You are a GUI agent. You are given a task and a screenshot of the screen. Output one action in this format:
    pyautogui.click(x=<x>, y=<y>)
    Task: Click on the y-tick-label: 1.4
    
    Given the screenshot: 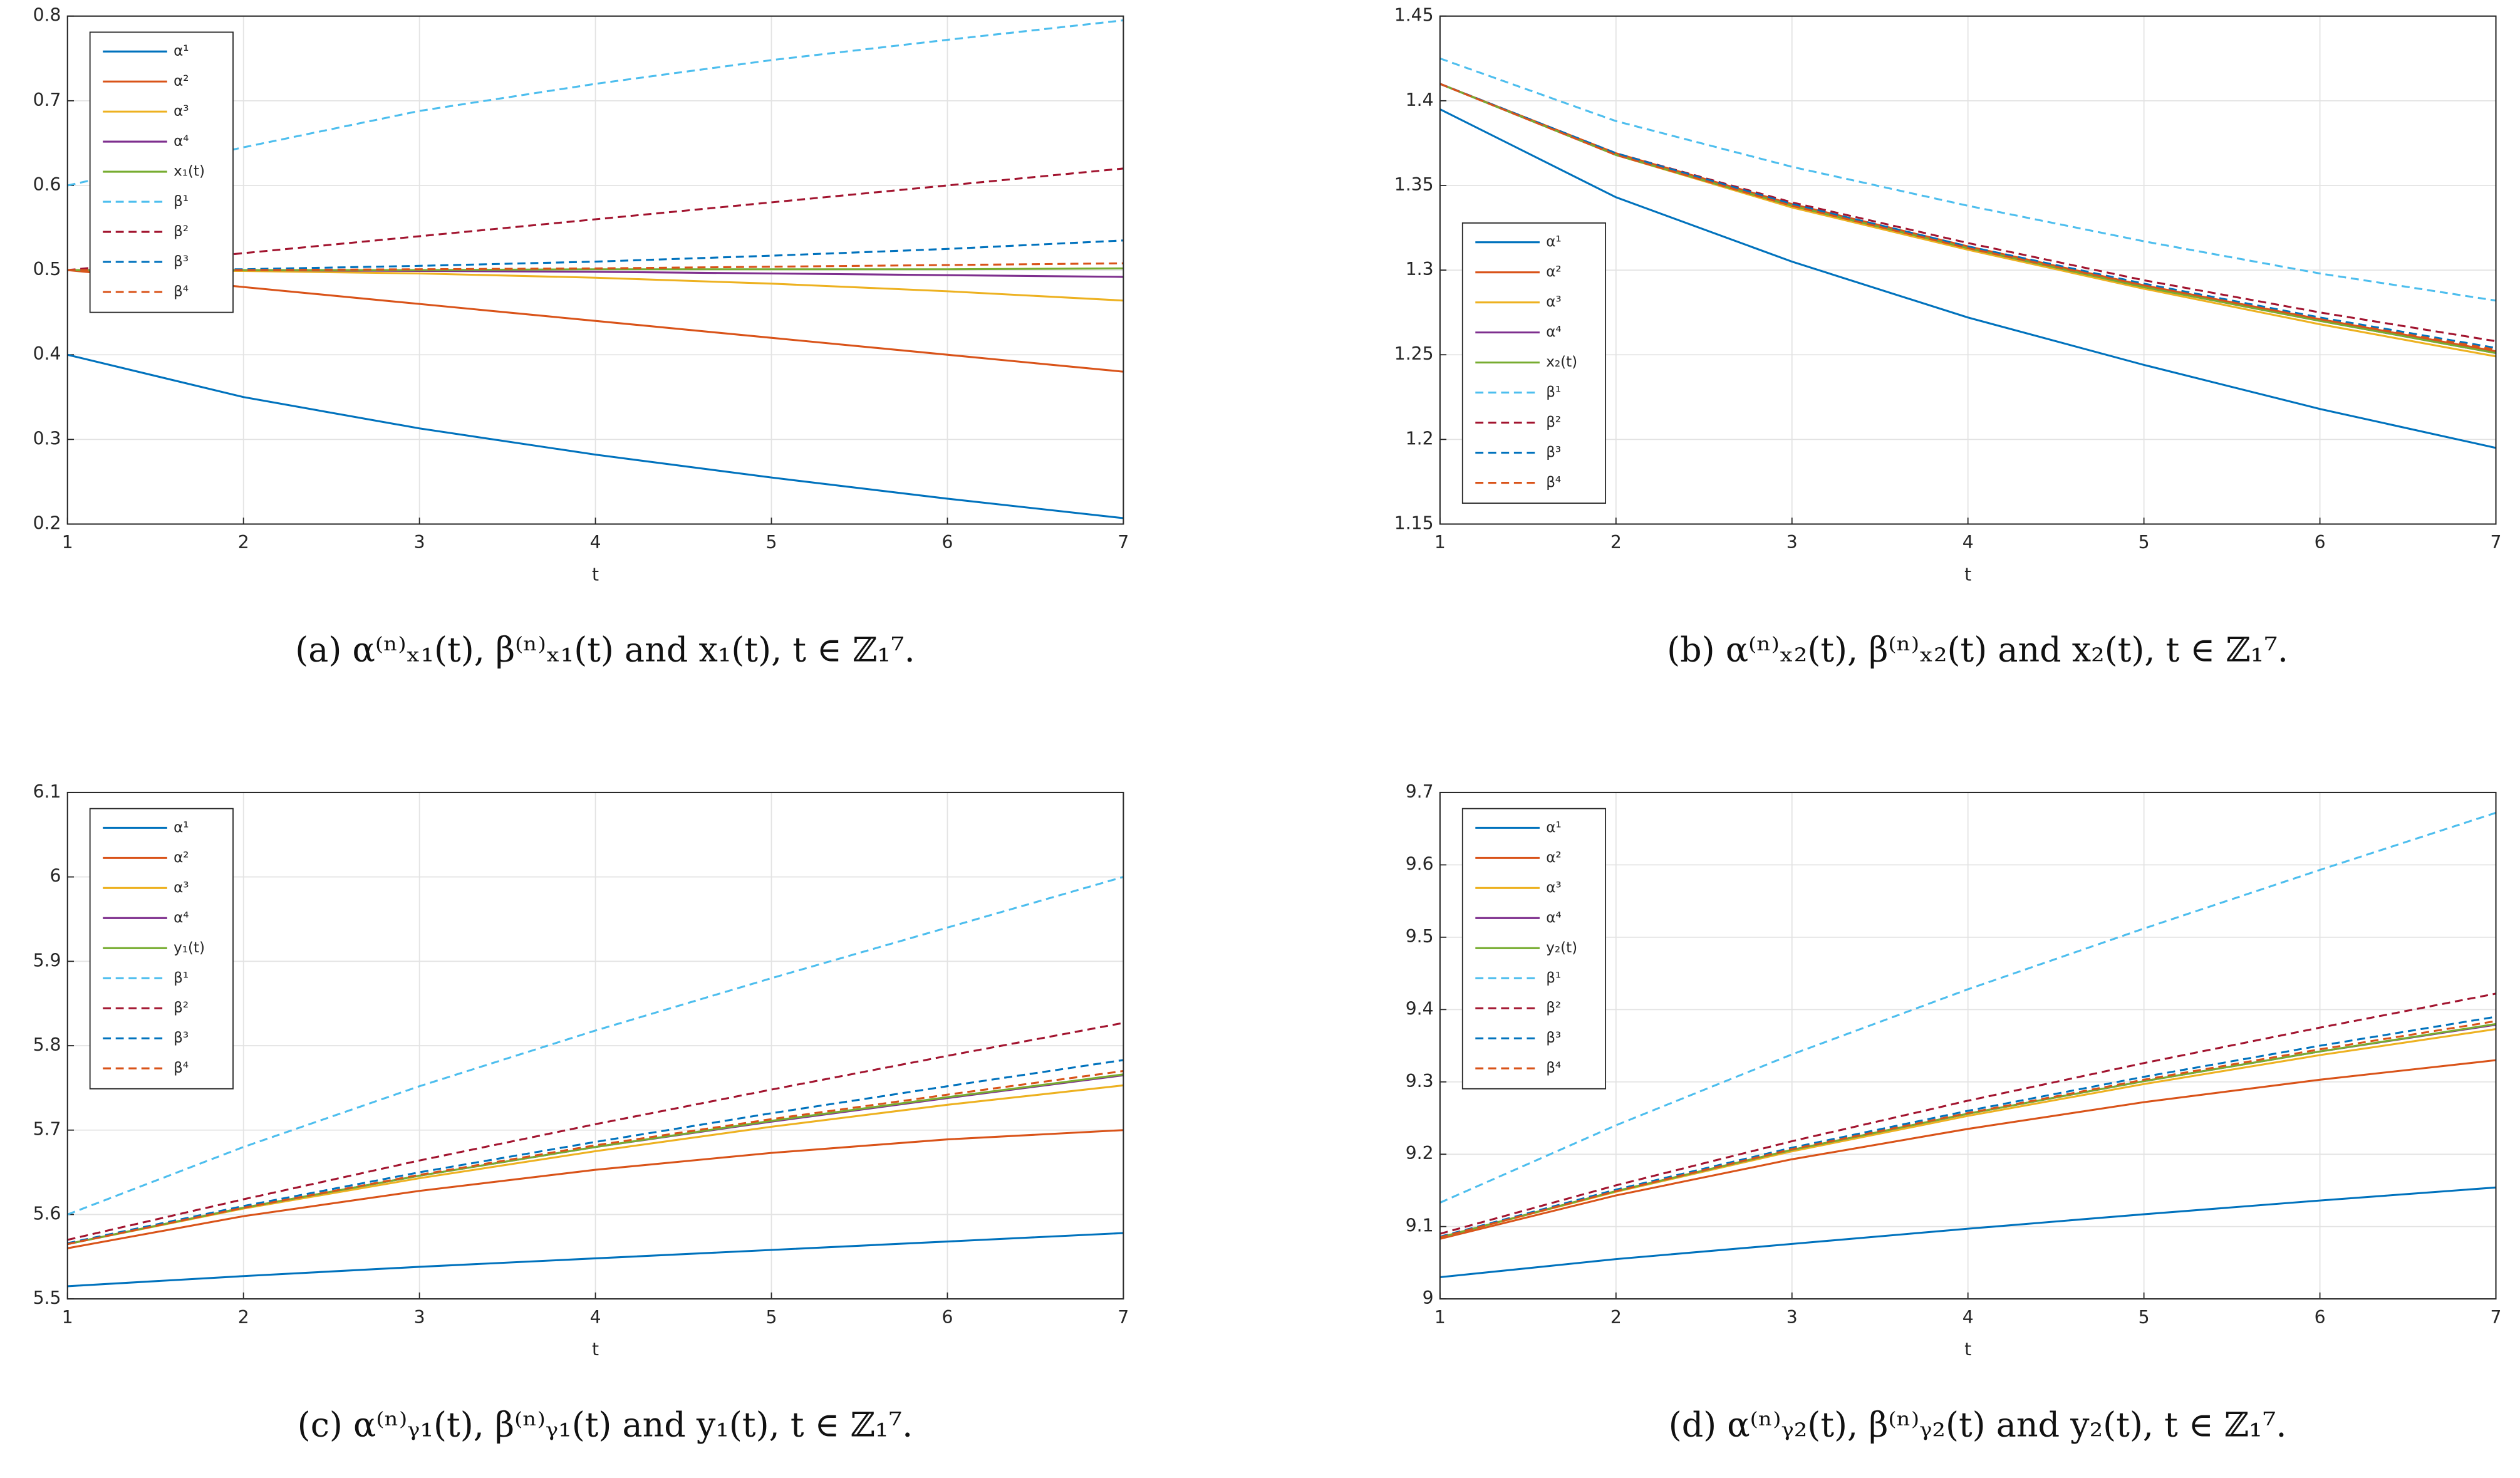 What is the action you would take?
    pyautogui.click(x=1420, y=100)
    